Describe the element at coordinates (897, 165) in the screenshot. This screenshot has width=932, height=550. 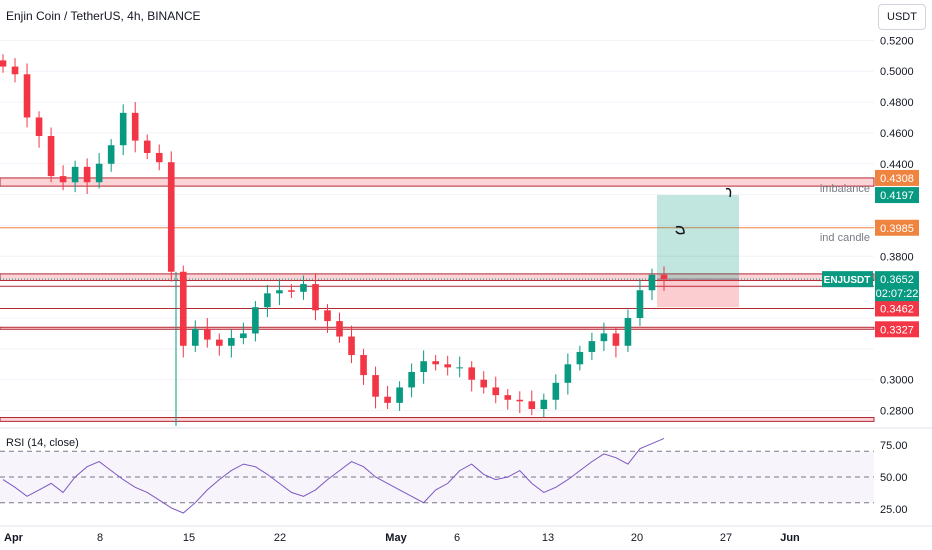
I see `y-tick-label: 0.4400` at that location.